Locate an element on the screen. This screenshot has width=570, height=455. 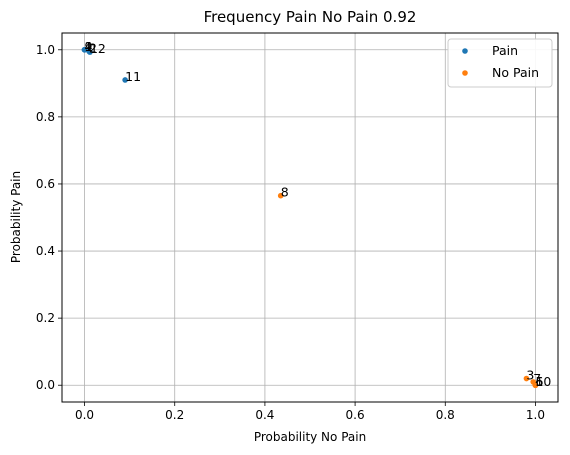
point-label: 10 is located at coordinates (543, 381).